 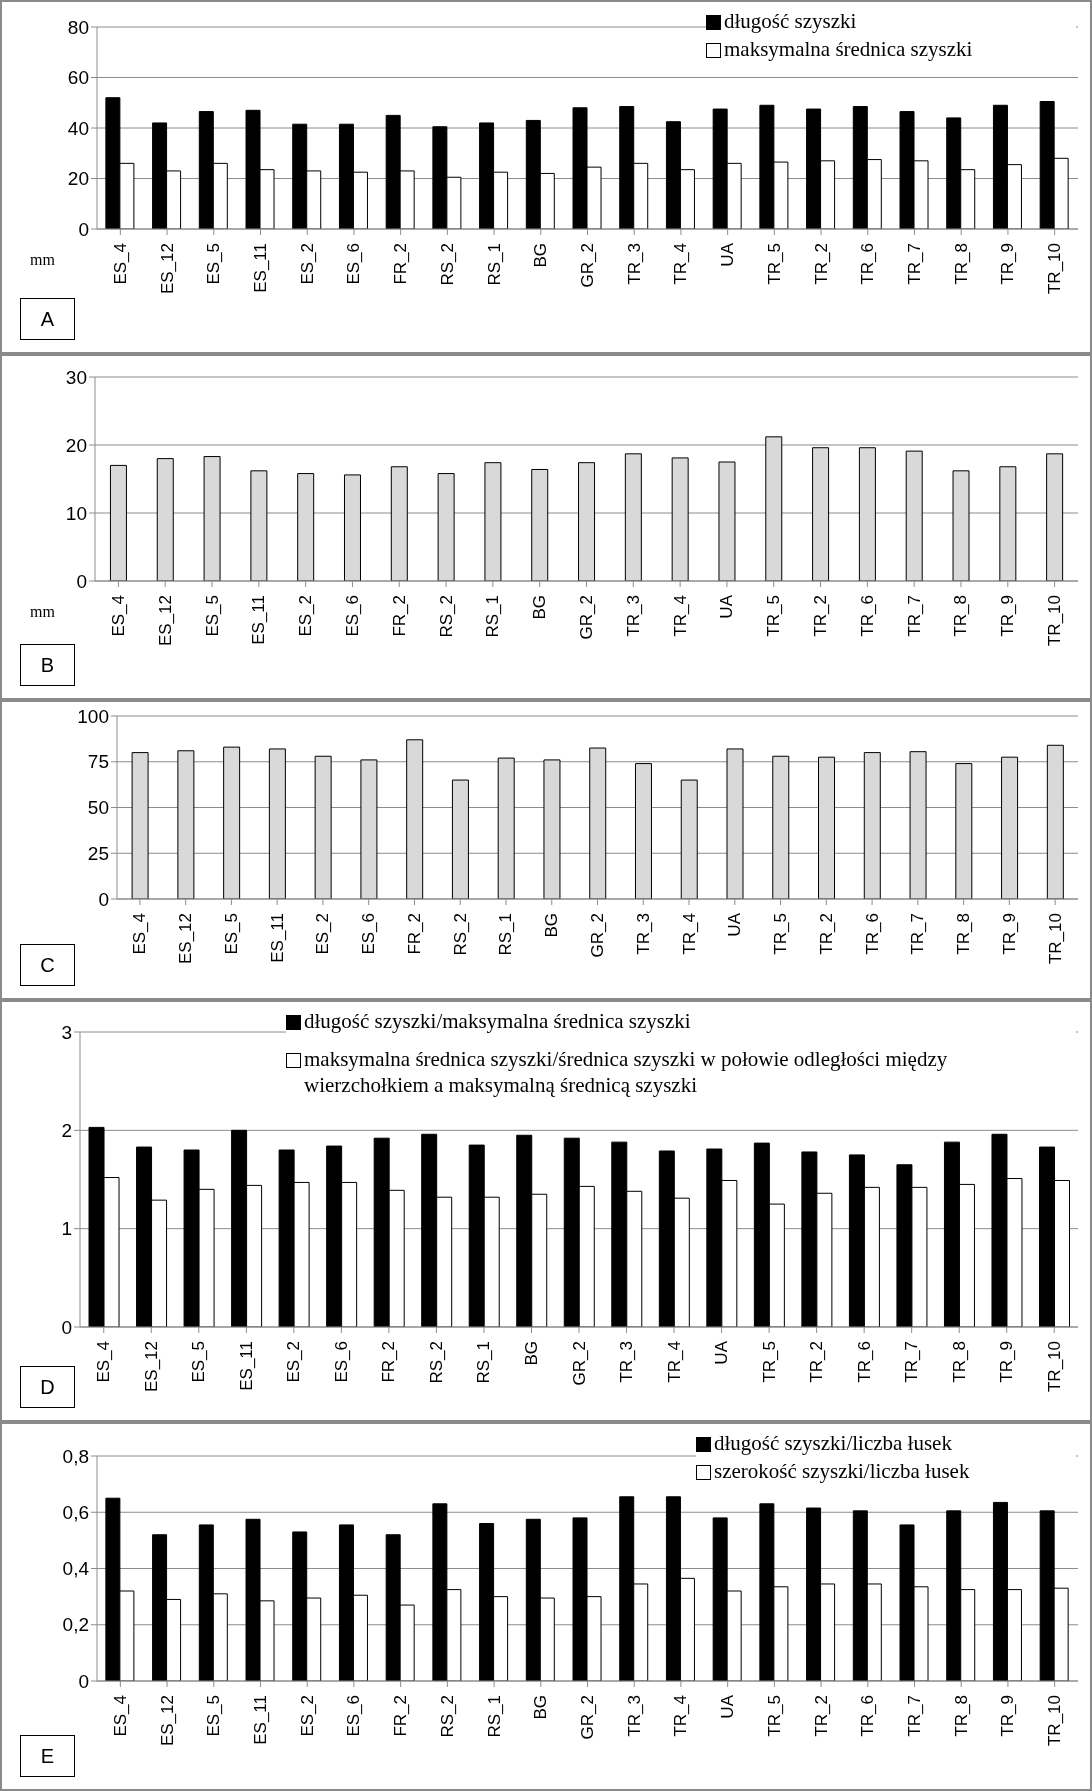 I want to click on label-frame: E, so click(x=47, y=1756).